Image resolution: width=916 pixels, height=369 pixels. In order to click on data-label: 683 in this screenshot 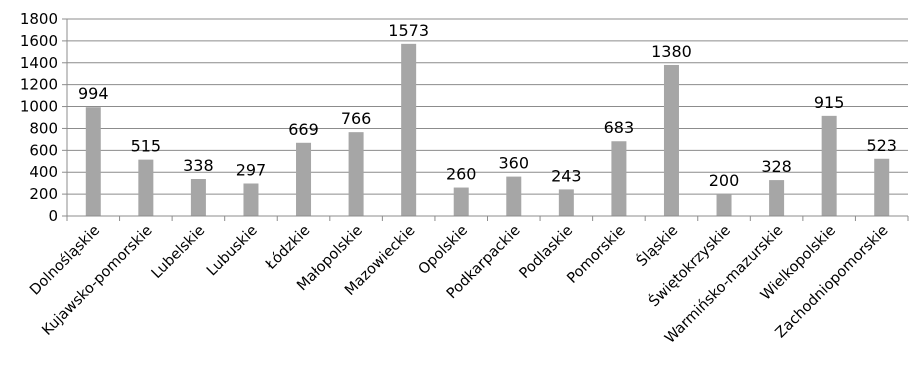, I will do `click(619, 127)`.